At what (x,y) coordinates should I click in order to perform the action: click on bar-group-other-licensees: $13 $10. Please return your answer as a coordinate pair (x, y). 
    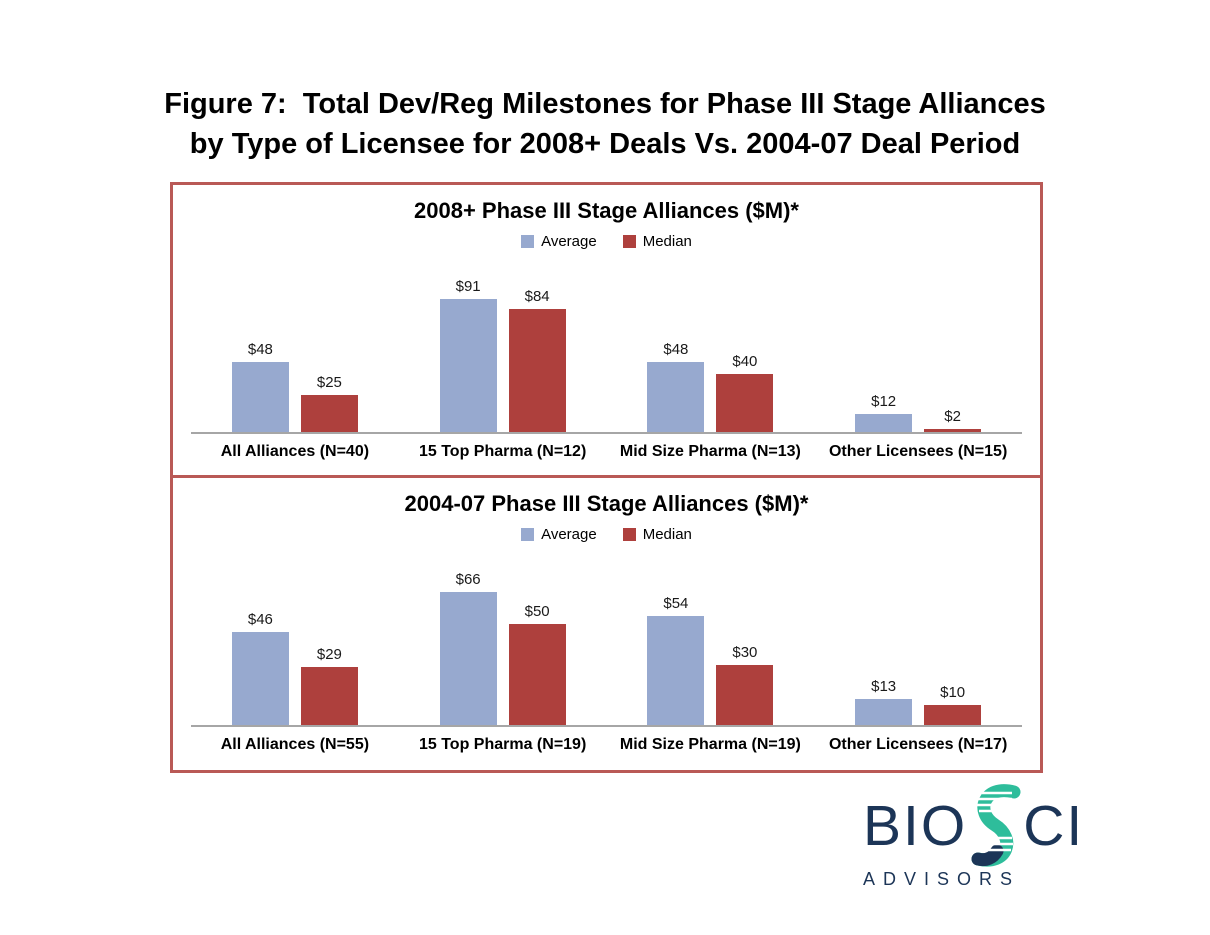
    Looking at the image, I should click on (918, 701).